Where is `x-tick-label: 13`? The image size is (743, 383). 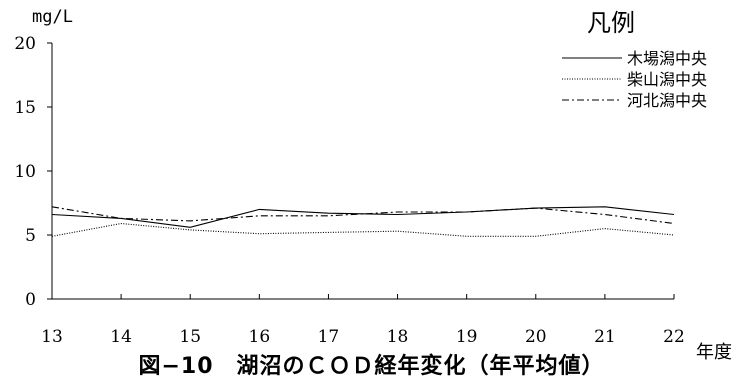 x-tick-label: 13 is located at coordinates (52, 337).